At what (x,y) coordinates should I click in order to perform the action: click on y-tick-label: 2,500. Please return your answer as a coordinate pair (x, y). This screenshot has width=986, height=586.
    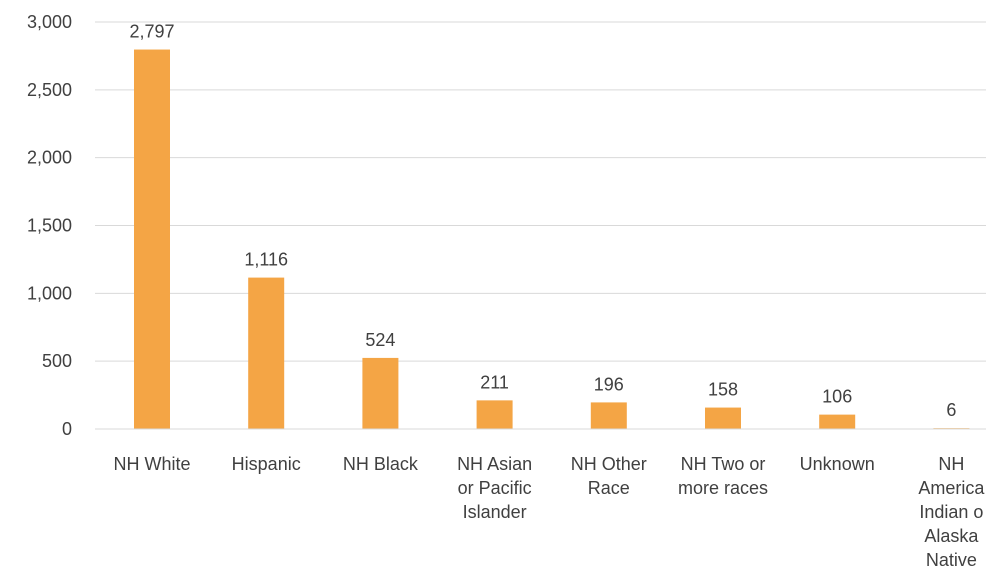
    Looking at the image, I should click on (49, 90).